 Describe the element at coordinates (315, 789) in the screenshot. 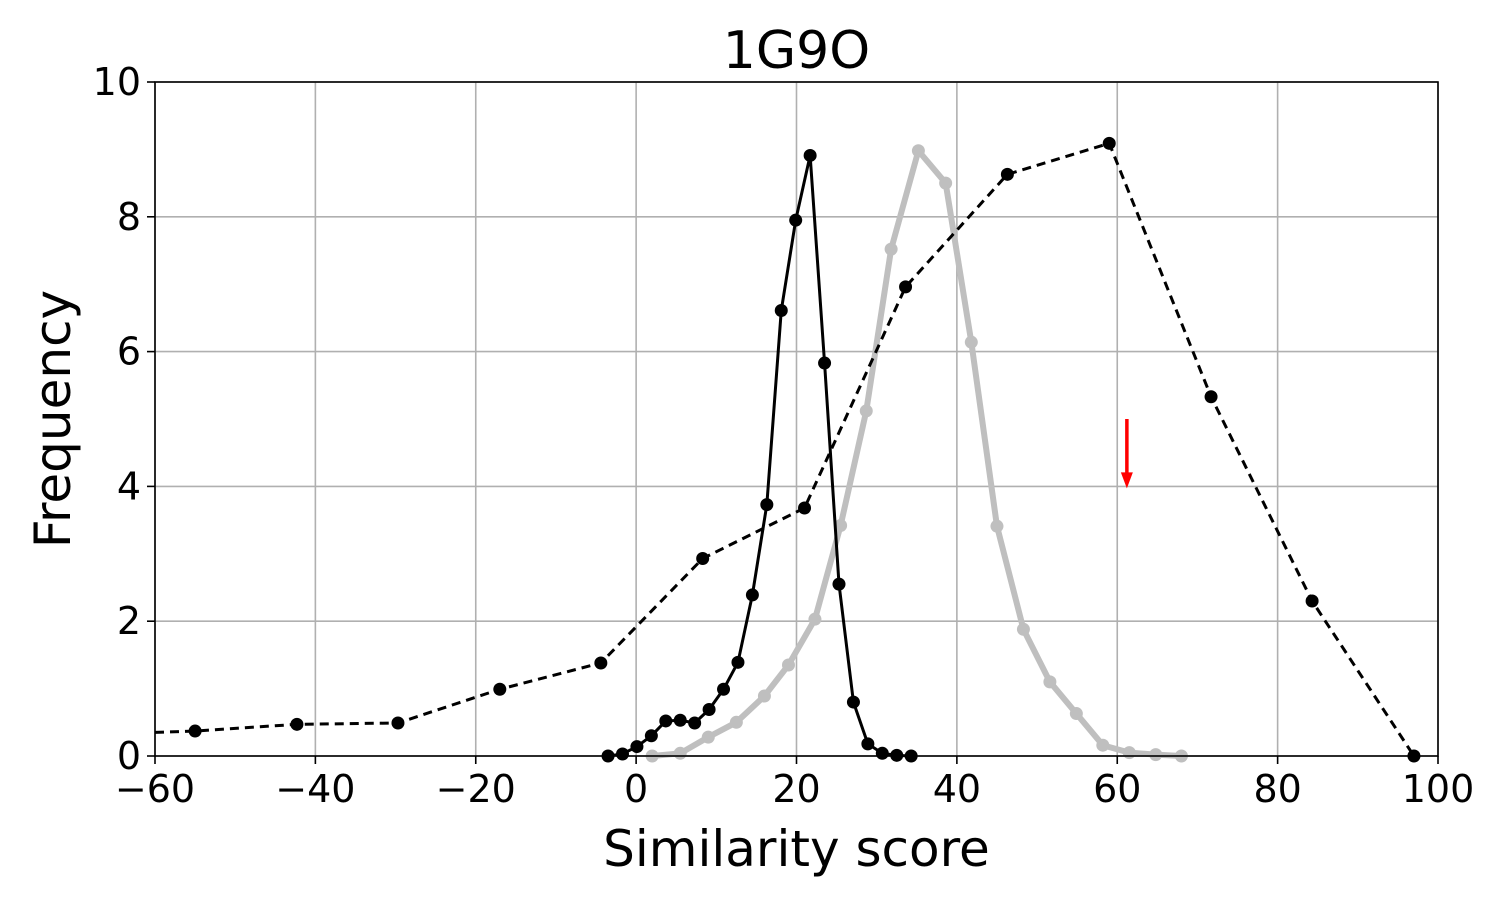

I see `x-tick-label: −40` at that location.